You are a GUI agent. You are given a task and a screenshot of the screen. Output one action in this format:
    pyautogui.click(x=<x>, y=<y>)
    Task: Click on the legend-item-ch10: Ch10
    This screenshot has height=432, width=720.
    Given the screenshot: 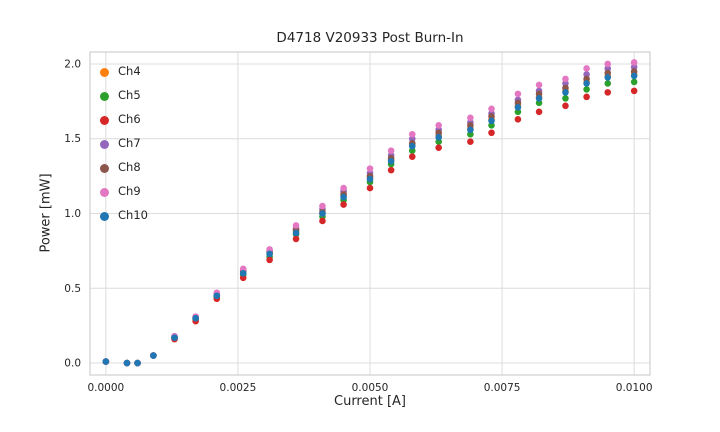 What is the action you would take?
    pyautogui.click(x=124, y=216)
    